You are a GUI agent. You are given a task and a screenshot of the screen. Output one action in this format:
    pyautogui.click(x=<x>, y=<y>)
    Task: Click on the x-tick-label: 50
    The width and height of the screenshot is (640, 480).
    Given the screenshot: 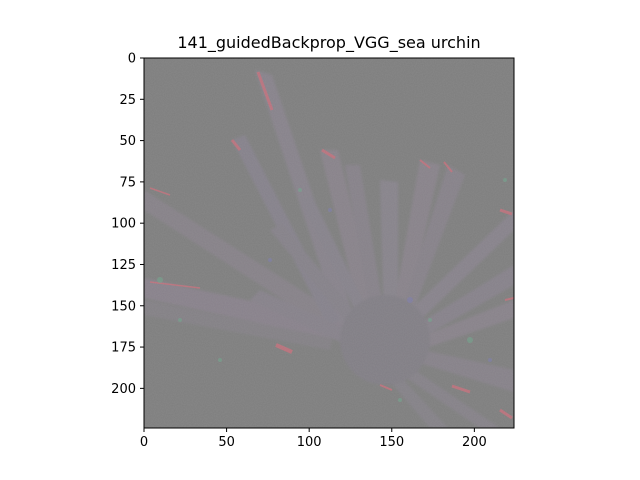 What is the action you would take?
    pyautogui.click(x=226, y=442)
    